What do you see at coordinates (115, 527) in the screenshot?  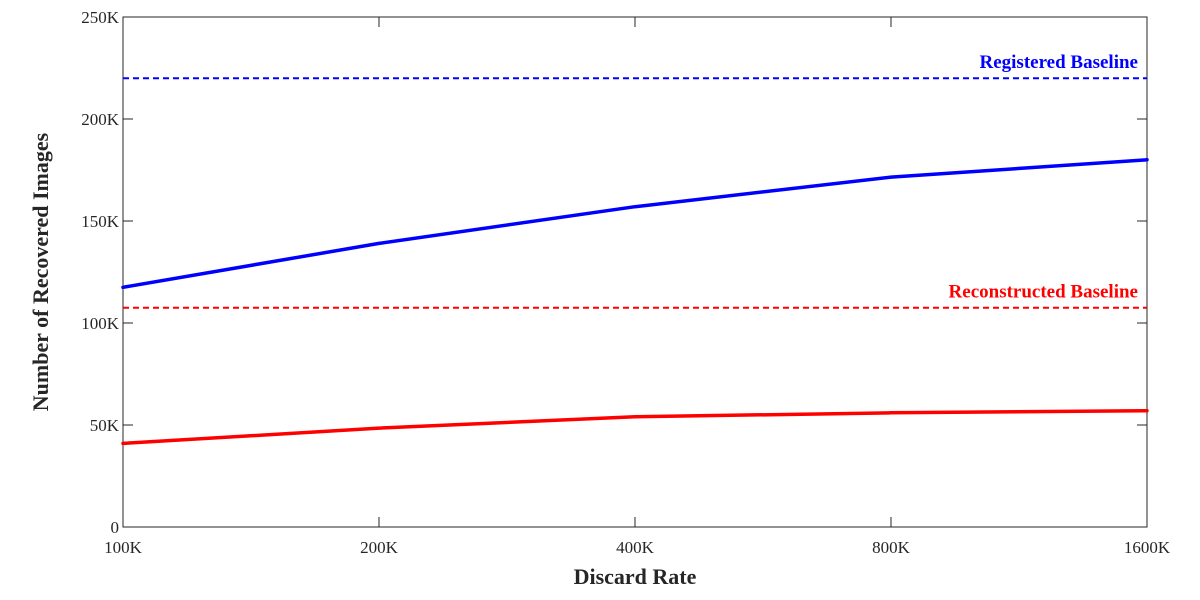 I see `y-tick-label: 0` at bounding box center [115, 527].